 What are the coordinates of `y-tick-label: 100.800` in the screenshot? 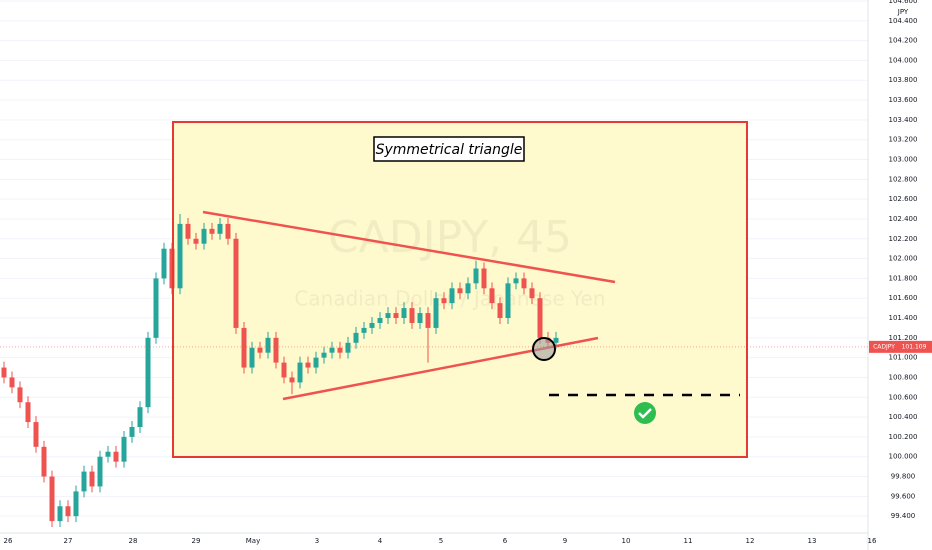 It's located at (903, 377).